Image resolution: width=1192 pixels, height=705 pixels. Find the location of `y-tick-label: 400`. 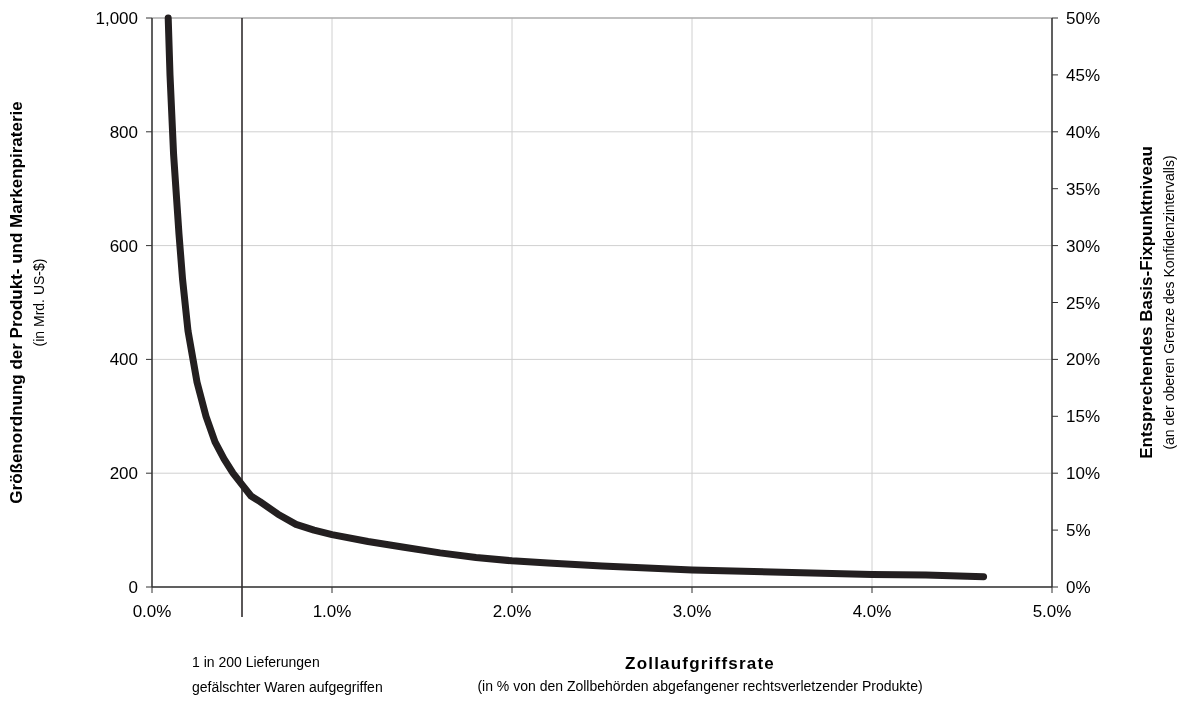

y-tick-label: 400 is located at coordinates (123, 360).